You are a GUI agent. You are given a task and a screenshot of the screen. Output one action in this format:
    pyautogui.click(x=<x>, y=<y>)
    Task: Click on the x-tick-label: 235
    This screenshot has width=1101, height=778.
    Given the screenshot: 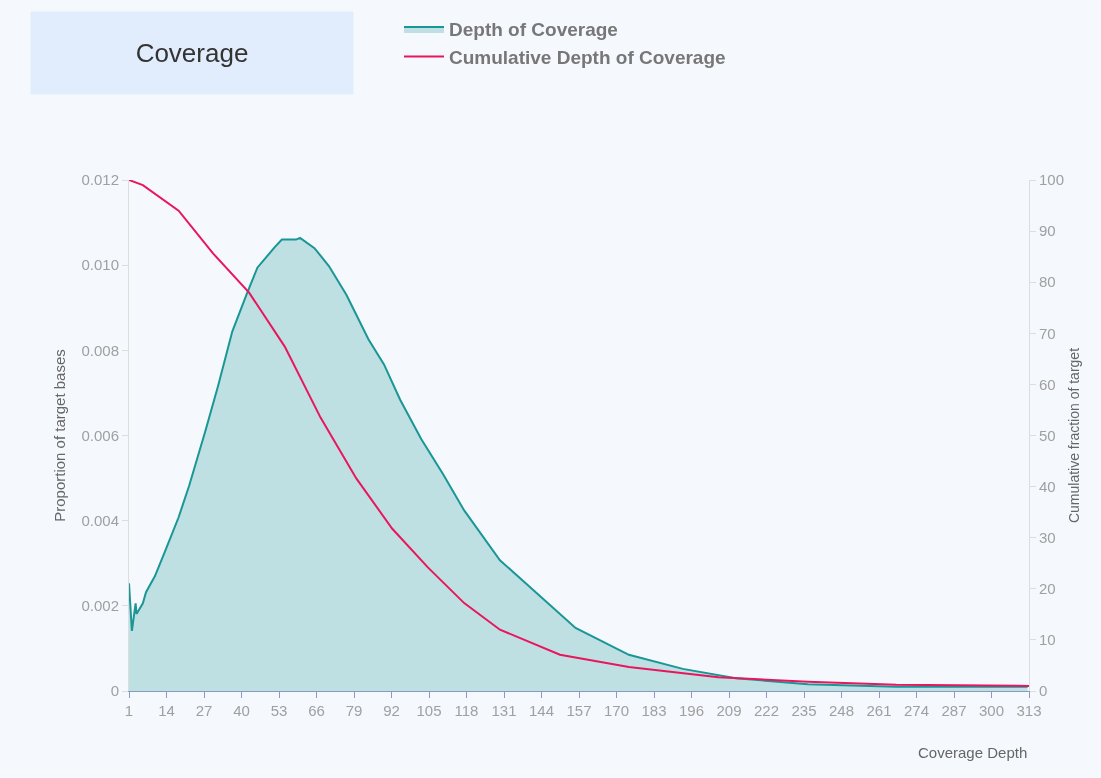 What is the action you would take?
    pyautogui.click(x=804, y=710)
    